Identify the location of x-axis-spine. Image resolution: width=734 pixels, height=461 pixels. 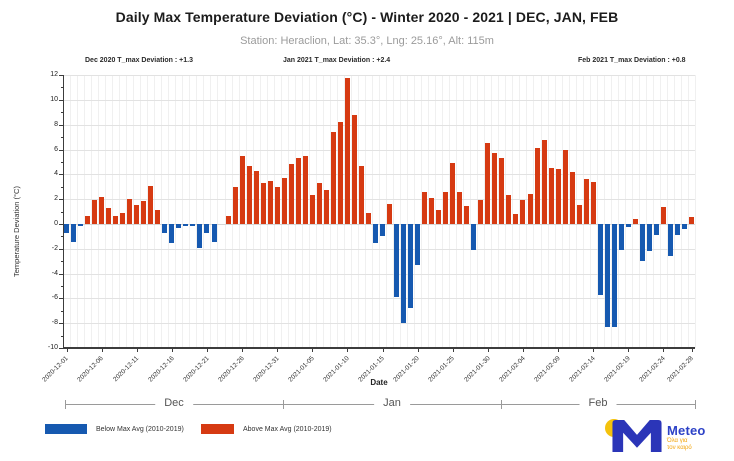
(379, 348).